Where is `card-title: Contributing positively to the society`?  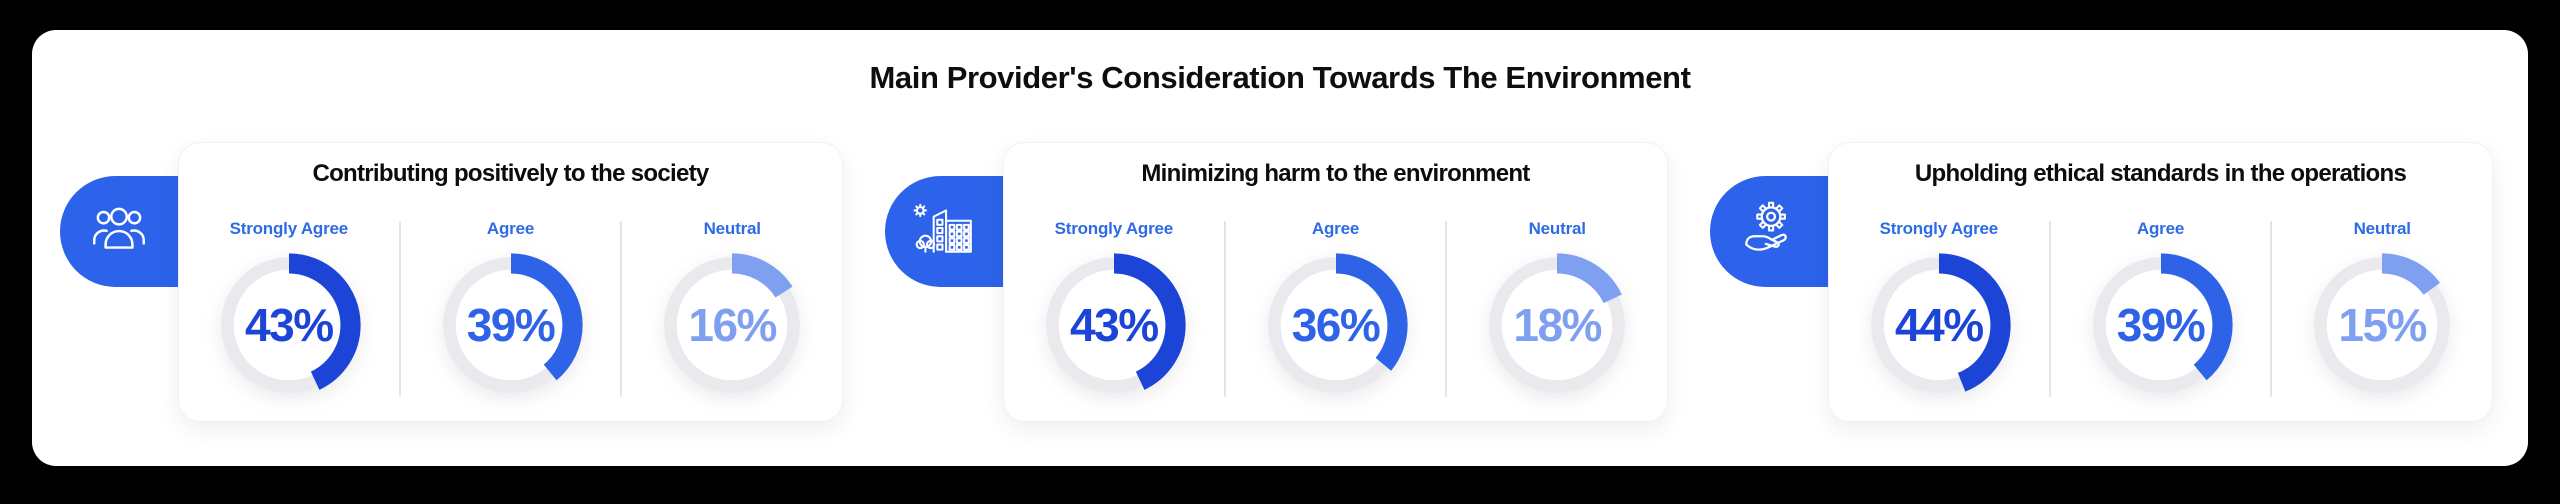 card-title: Contributing positively to the society is located at coordinates (510, 173).